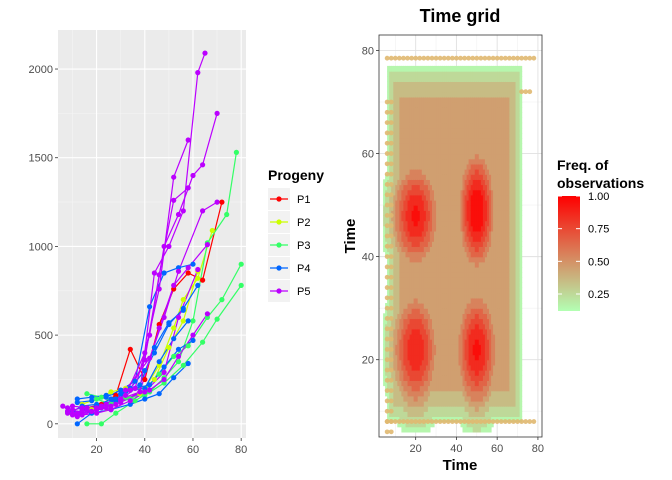  I want to click on data-point-p5, so click(205, 53).